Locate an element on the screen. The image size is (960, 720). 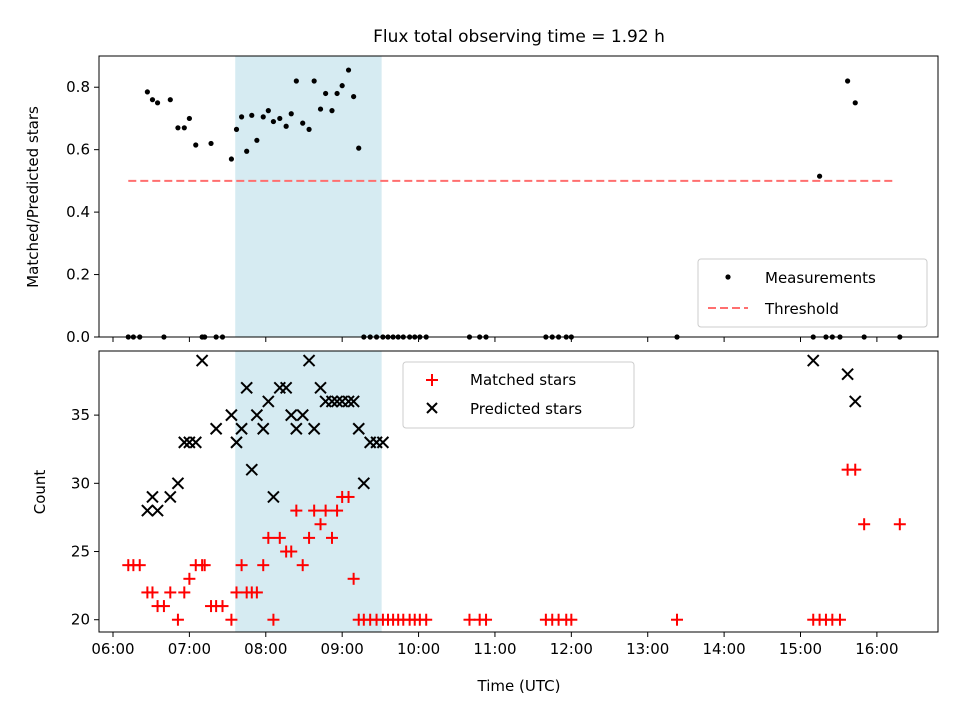
x-tick-label: 13:00 is located at coordinates (647, 649).